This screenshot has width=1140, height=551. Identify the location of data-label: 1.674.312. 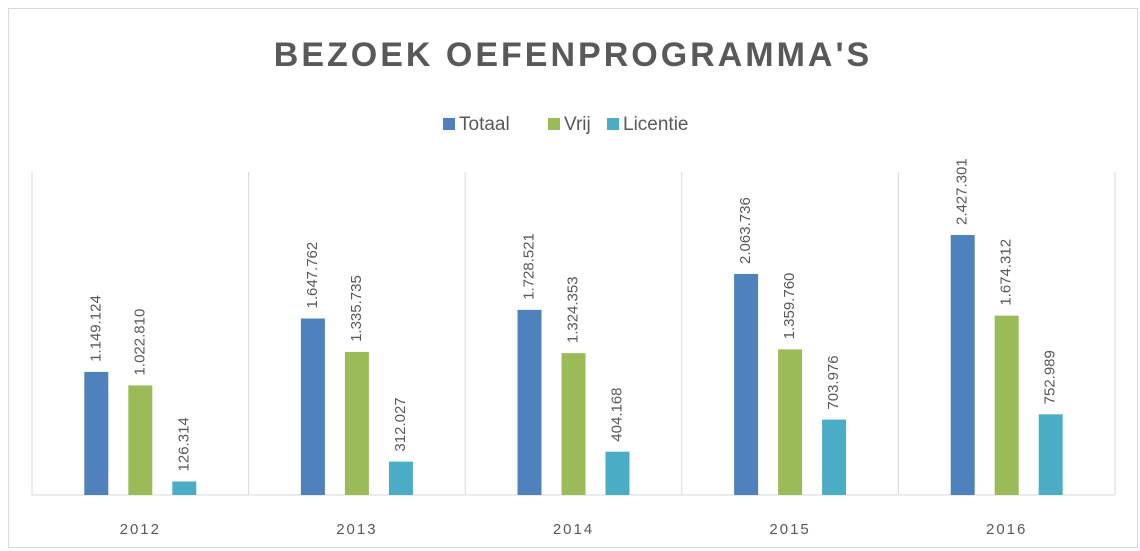
(1006, 272).